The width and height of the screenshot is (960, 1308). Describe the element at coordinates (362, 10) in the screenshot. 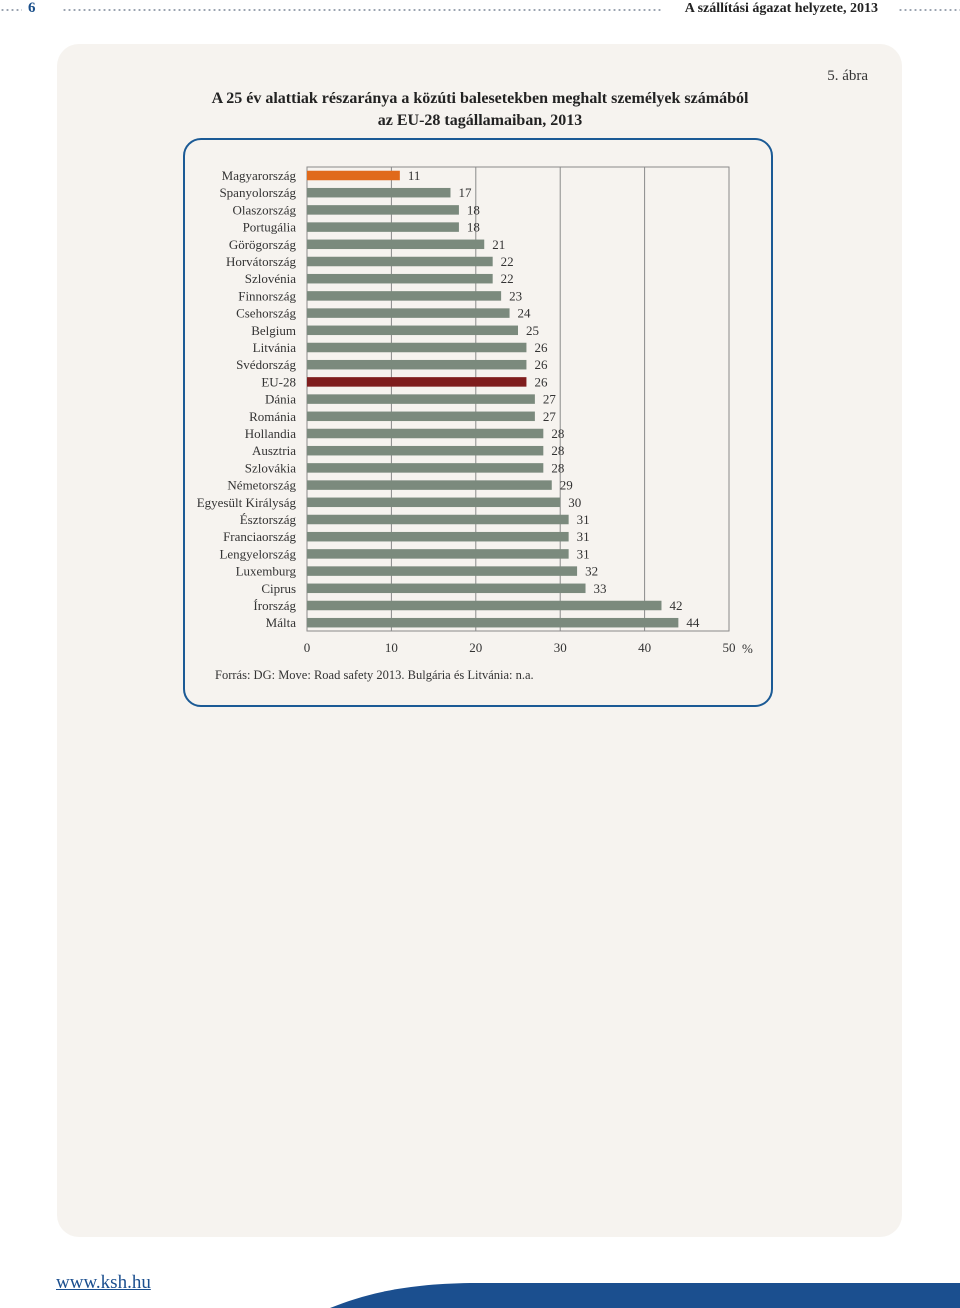

I see `header-dots-middle` at that location.